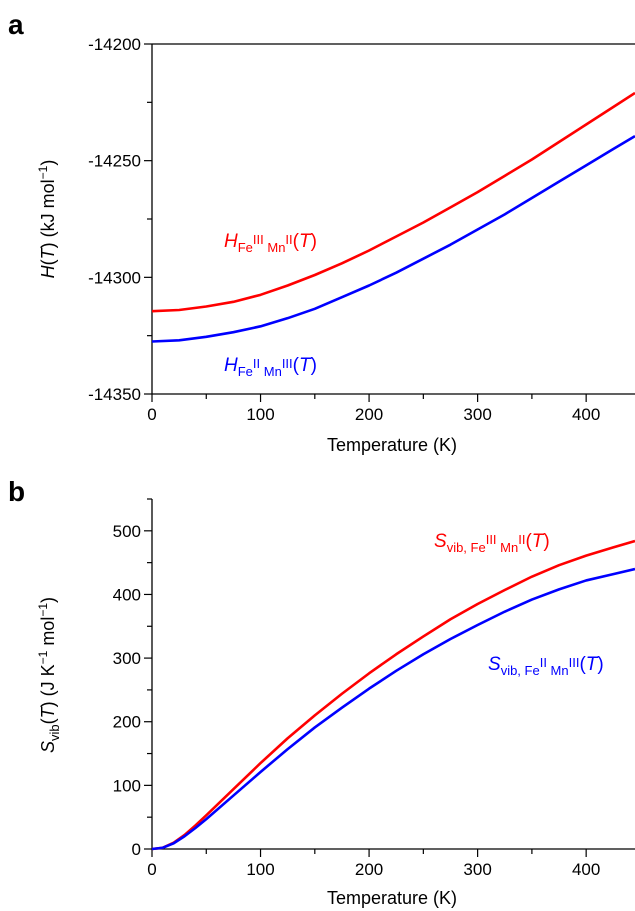  What do you see at coordinates (114, 161) in the screenshot?
I see `panel-a-y-tick-label: -14250` at bounding box center [114, 161].